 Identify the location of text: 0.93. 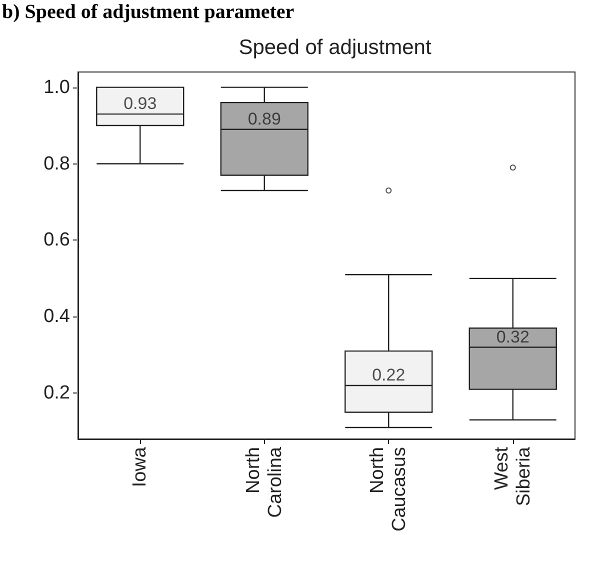
(140, 104).